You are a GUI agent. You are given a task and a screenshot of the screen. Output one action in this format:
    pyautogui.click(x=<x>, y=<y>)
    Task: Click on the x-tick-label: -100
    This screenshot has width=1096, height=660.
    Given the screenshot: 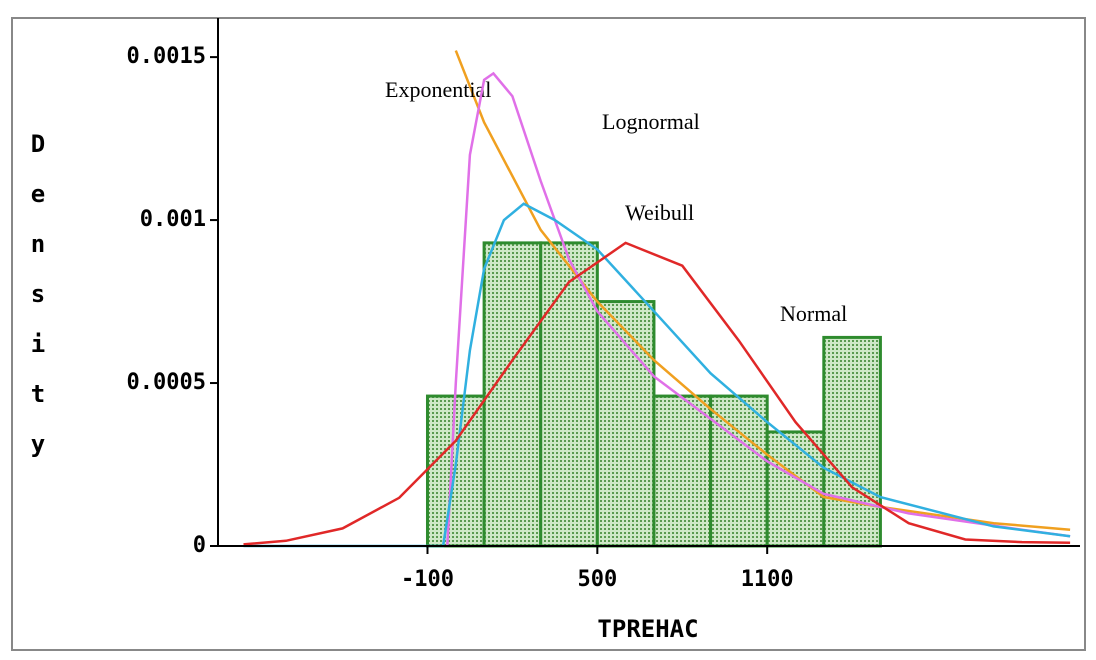 What is the action you would take?
    pyautogui.click(x=427, y=579)
    